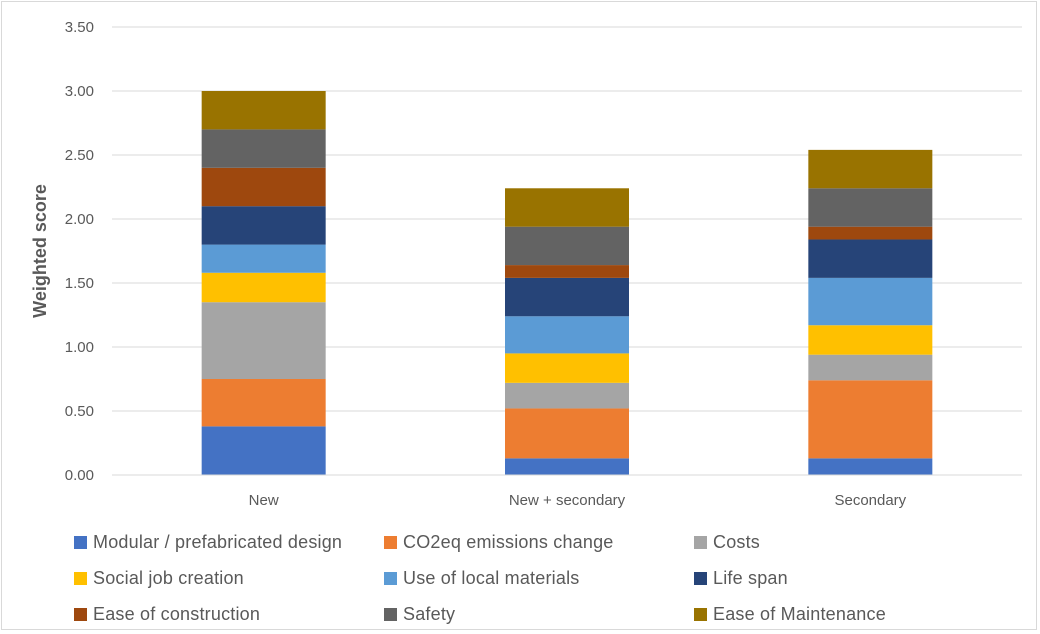 The image size is (1040, 634). I want to click on y-tick-label: 1.50, so click(79, 283).